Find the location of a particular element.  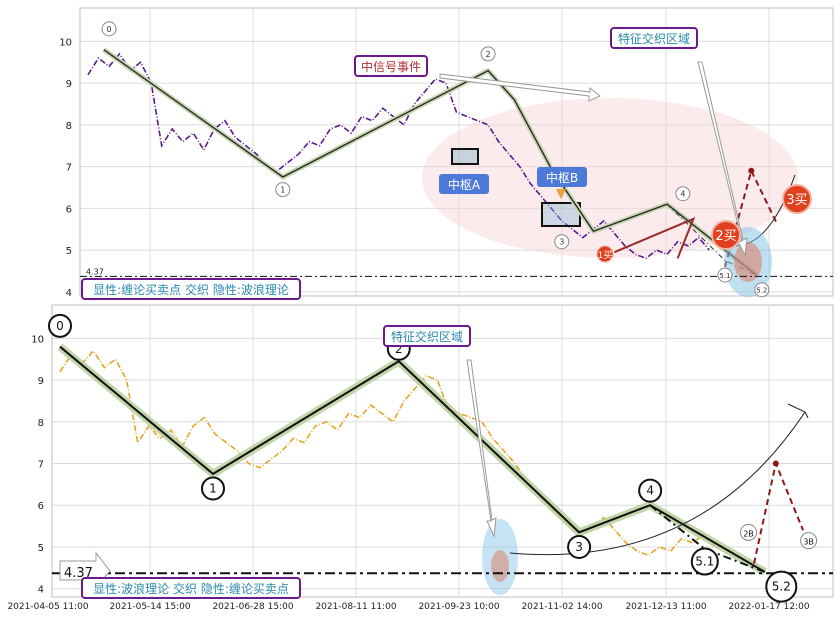

signal-event-box is located at coordinates (391, 66).